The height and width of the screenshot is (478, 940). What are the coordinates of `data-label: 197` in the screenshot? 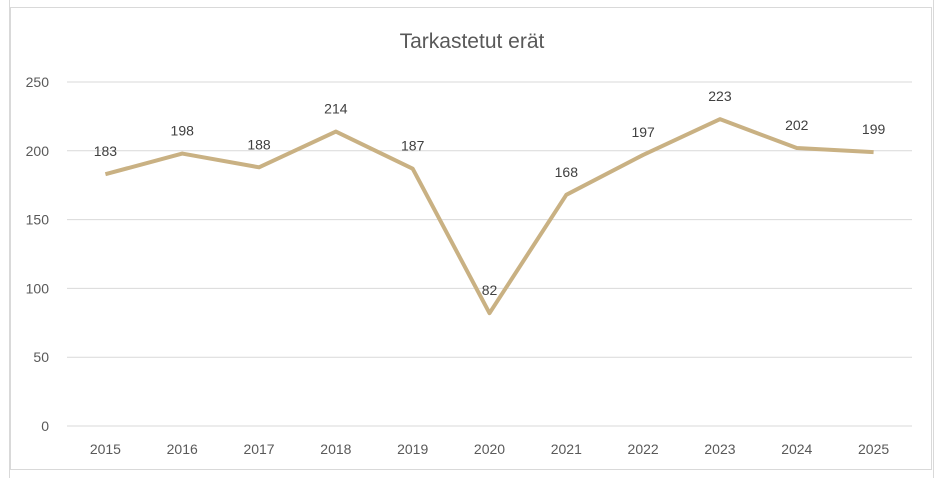 It's located at (643, 132).